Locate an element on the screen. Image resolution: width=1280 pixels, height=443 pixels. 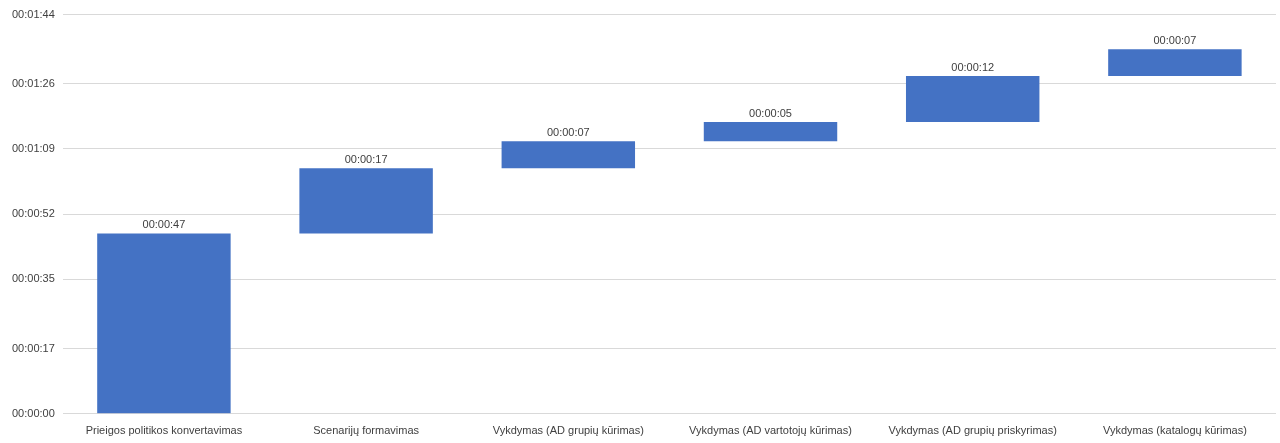
y-tick-label: 00:01:44 is located at coordinates (33, 13).